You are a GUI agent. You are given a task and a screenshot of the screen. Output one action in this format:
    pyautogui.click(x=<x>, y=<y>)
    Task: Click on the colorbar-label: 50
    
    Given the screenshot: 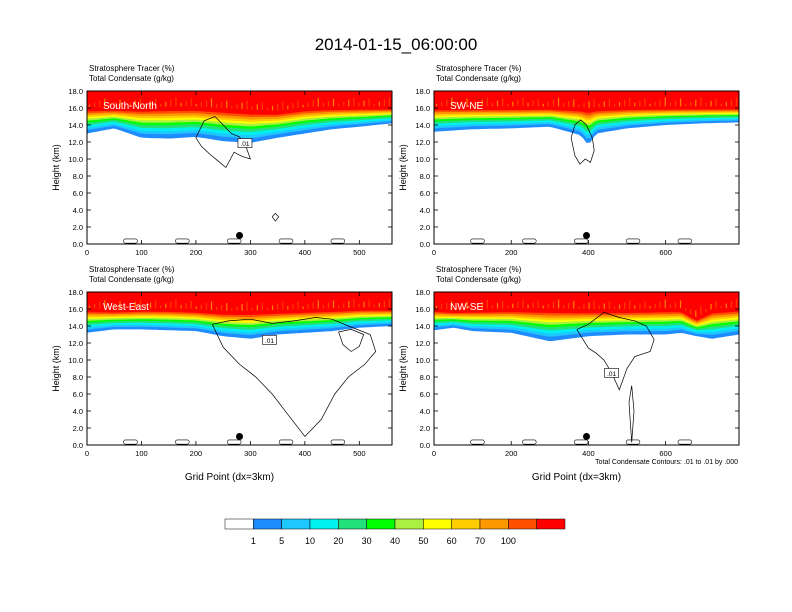 What is the action you would take?
    pyautogui.click(x=423, y=541)
    